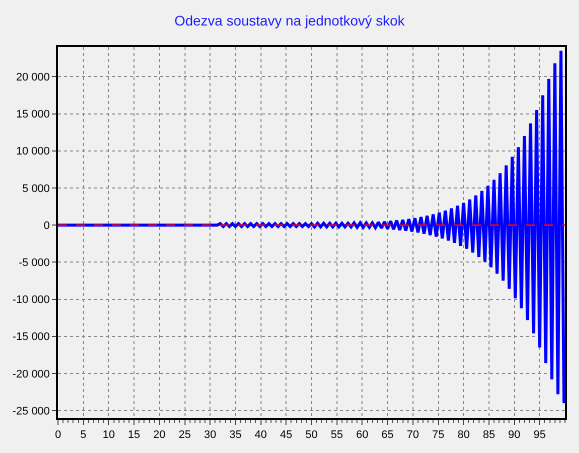  Describe the element at coordinates (31, 374) in the screenshot. I see `y-tick-label: -20 000` at that location.